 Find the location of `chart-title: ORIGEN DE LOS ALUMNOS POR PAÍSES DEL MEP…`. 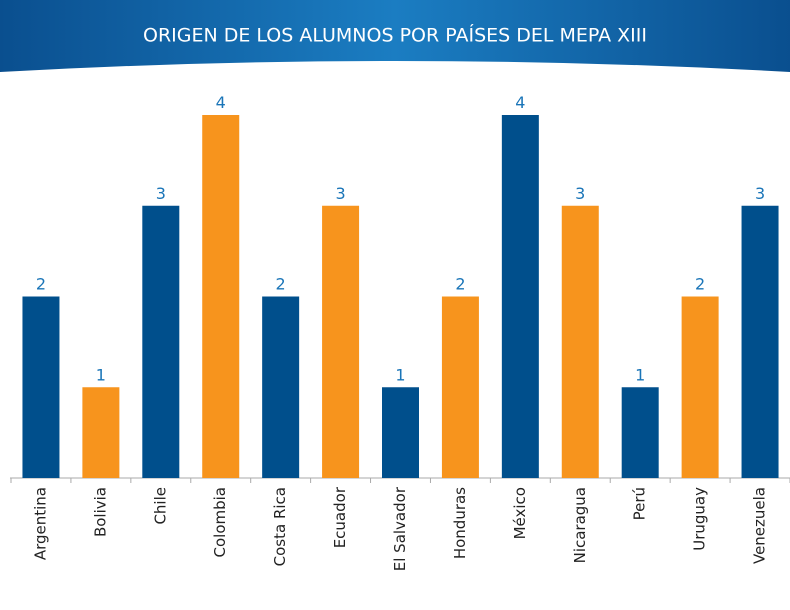

chart-title: ORIGEN DE LOS ALUMNOS POR PAÍSES DEL MEP… is located at coordinates (395, 35).